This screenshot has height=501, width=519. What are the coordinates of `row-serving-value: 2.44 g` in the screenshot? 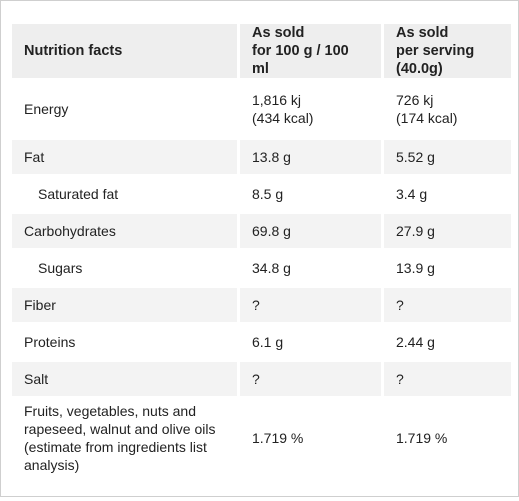 It's located at (447, 342).